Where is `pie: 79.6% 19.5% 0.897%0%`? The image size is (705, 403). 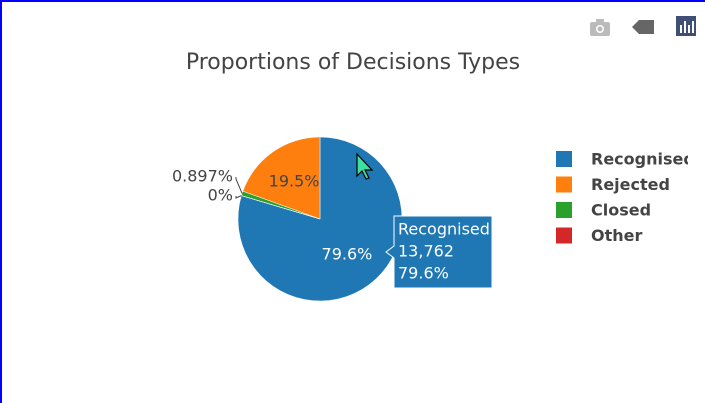 pie: 79.6% 19.5% 0.897%0% is located at coordinates (287, 219).